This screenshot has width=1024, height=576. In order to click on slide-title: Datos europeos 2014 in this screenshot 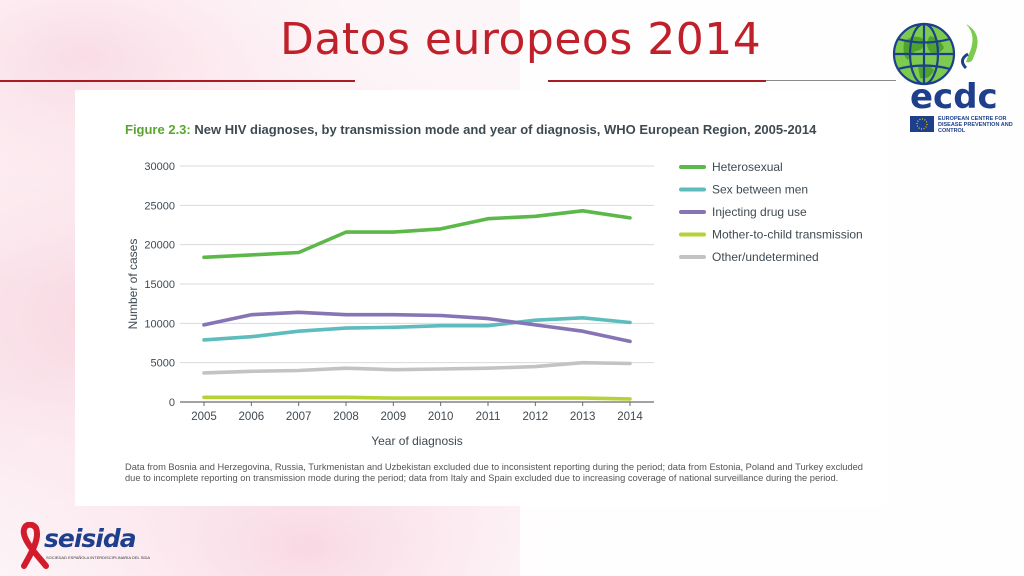, I will do `click(521, 39)`.